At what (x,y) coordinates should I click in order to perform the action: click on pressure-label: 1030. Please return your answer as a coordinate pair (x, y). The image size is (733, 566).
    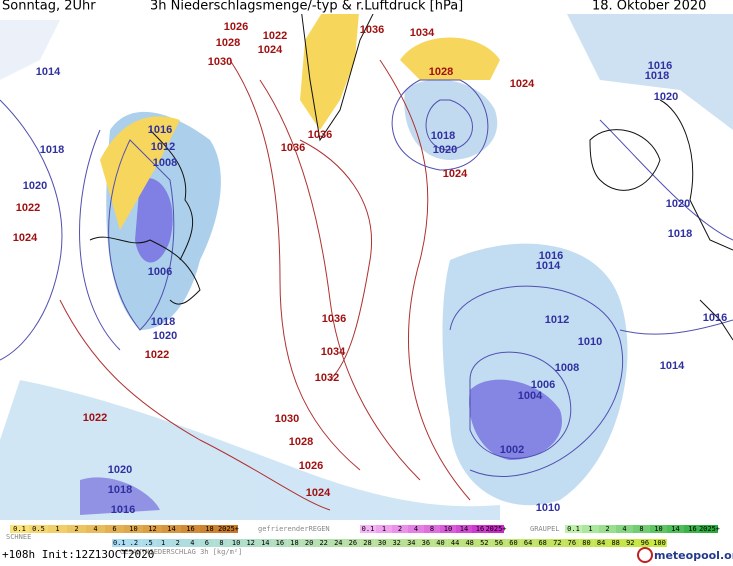
    Looking at the image, I should click on (287, 419).